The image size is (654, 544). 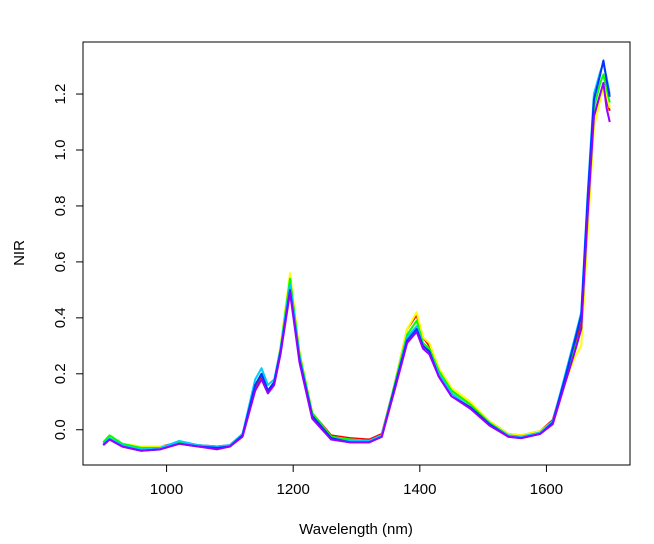 What do you see at coordinates (60, 373) in the screenshot?
I see `y-tick-label: 0.2` at bounding box center [60, 373].